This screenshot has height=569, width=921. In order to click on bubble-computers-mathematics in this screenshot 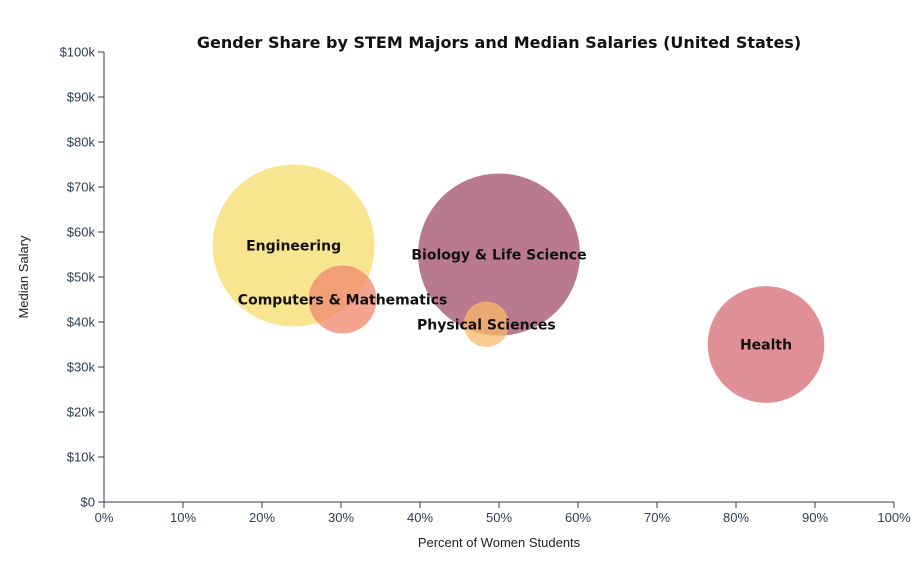, I will do `click(342, 299)`.